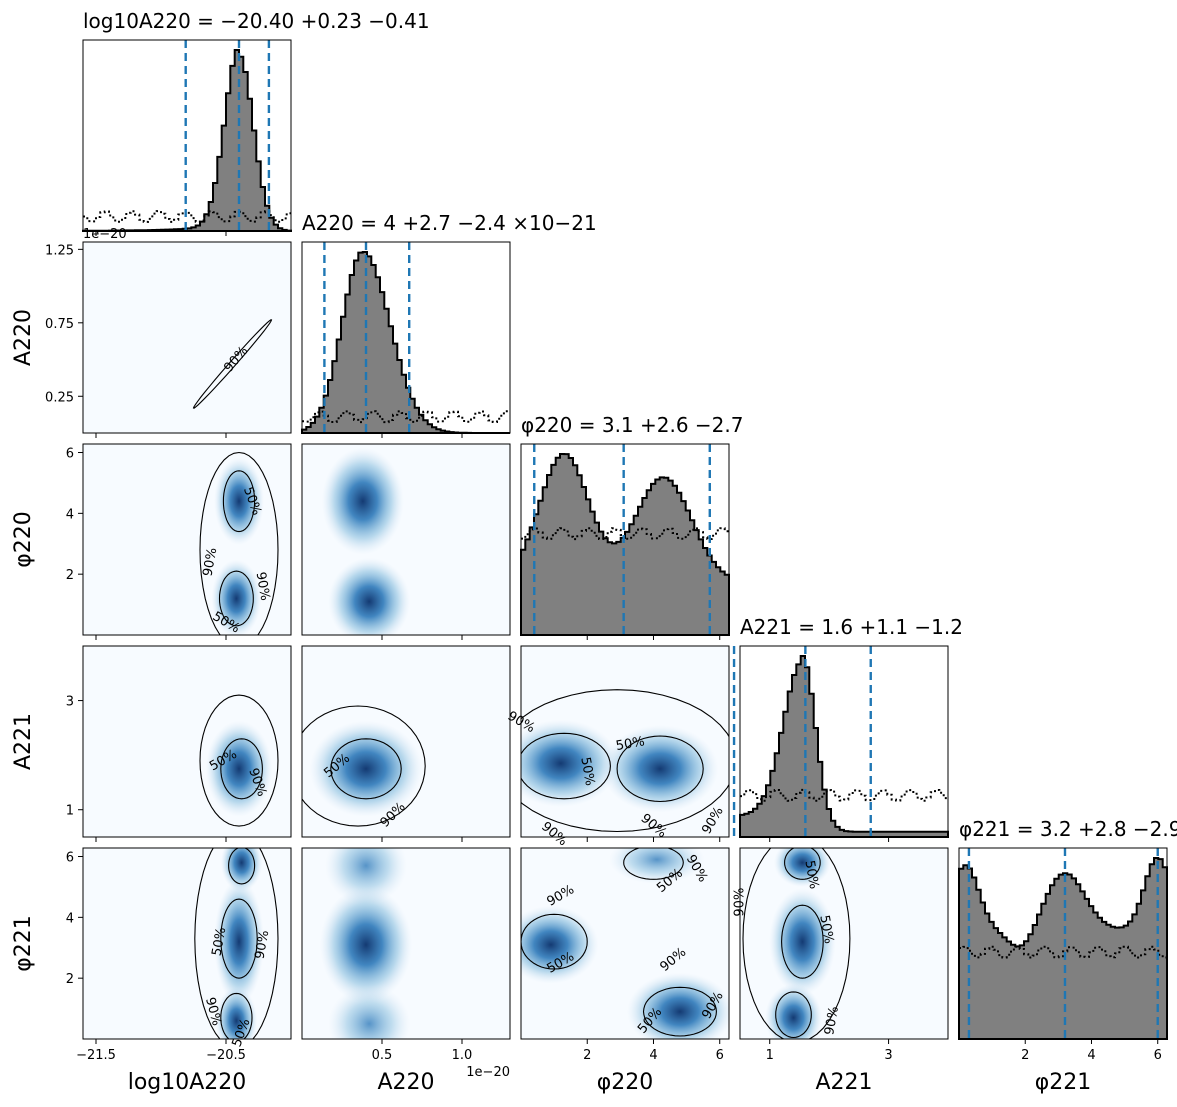  What do you see at coordinates (720, 1055) in the screenshot?
I see `x-tick-label: 6` at bounding box center [720, 1055].